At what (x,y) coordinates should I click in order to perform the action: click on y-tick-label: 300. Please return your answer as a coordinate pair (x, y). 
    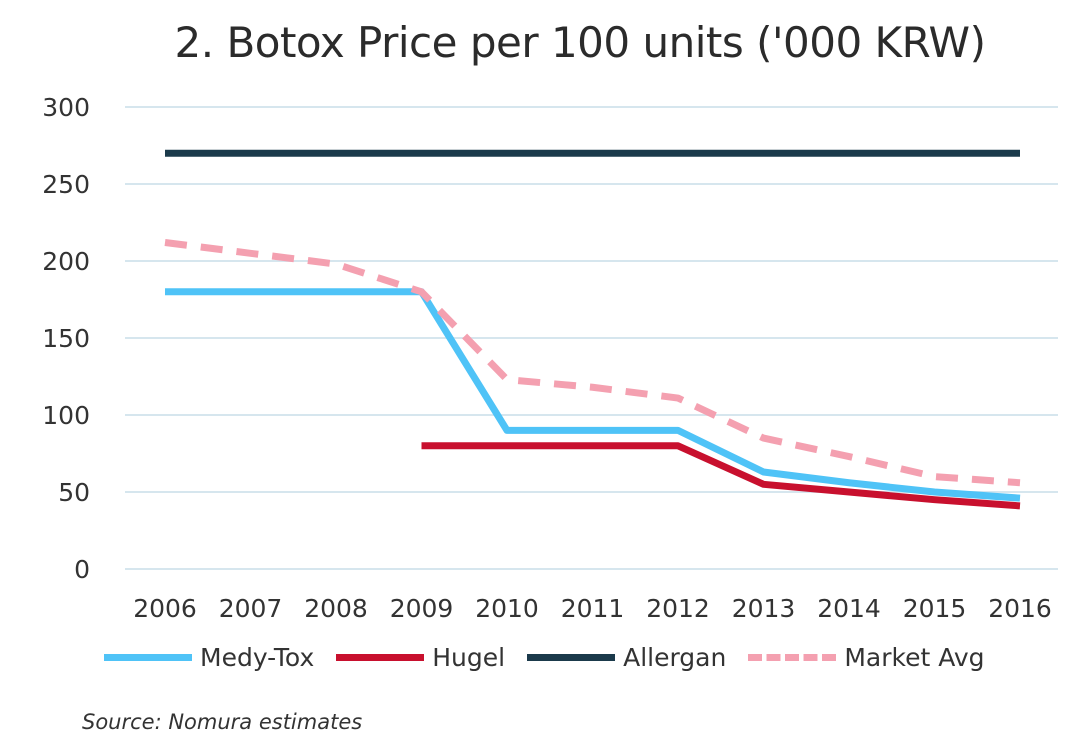
    Looking at the image, I should click on (66, 107).